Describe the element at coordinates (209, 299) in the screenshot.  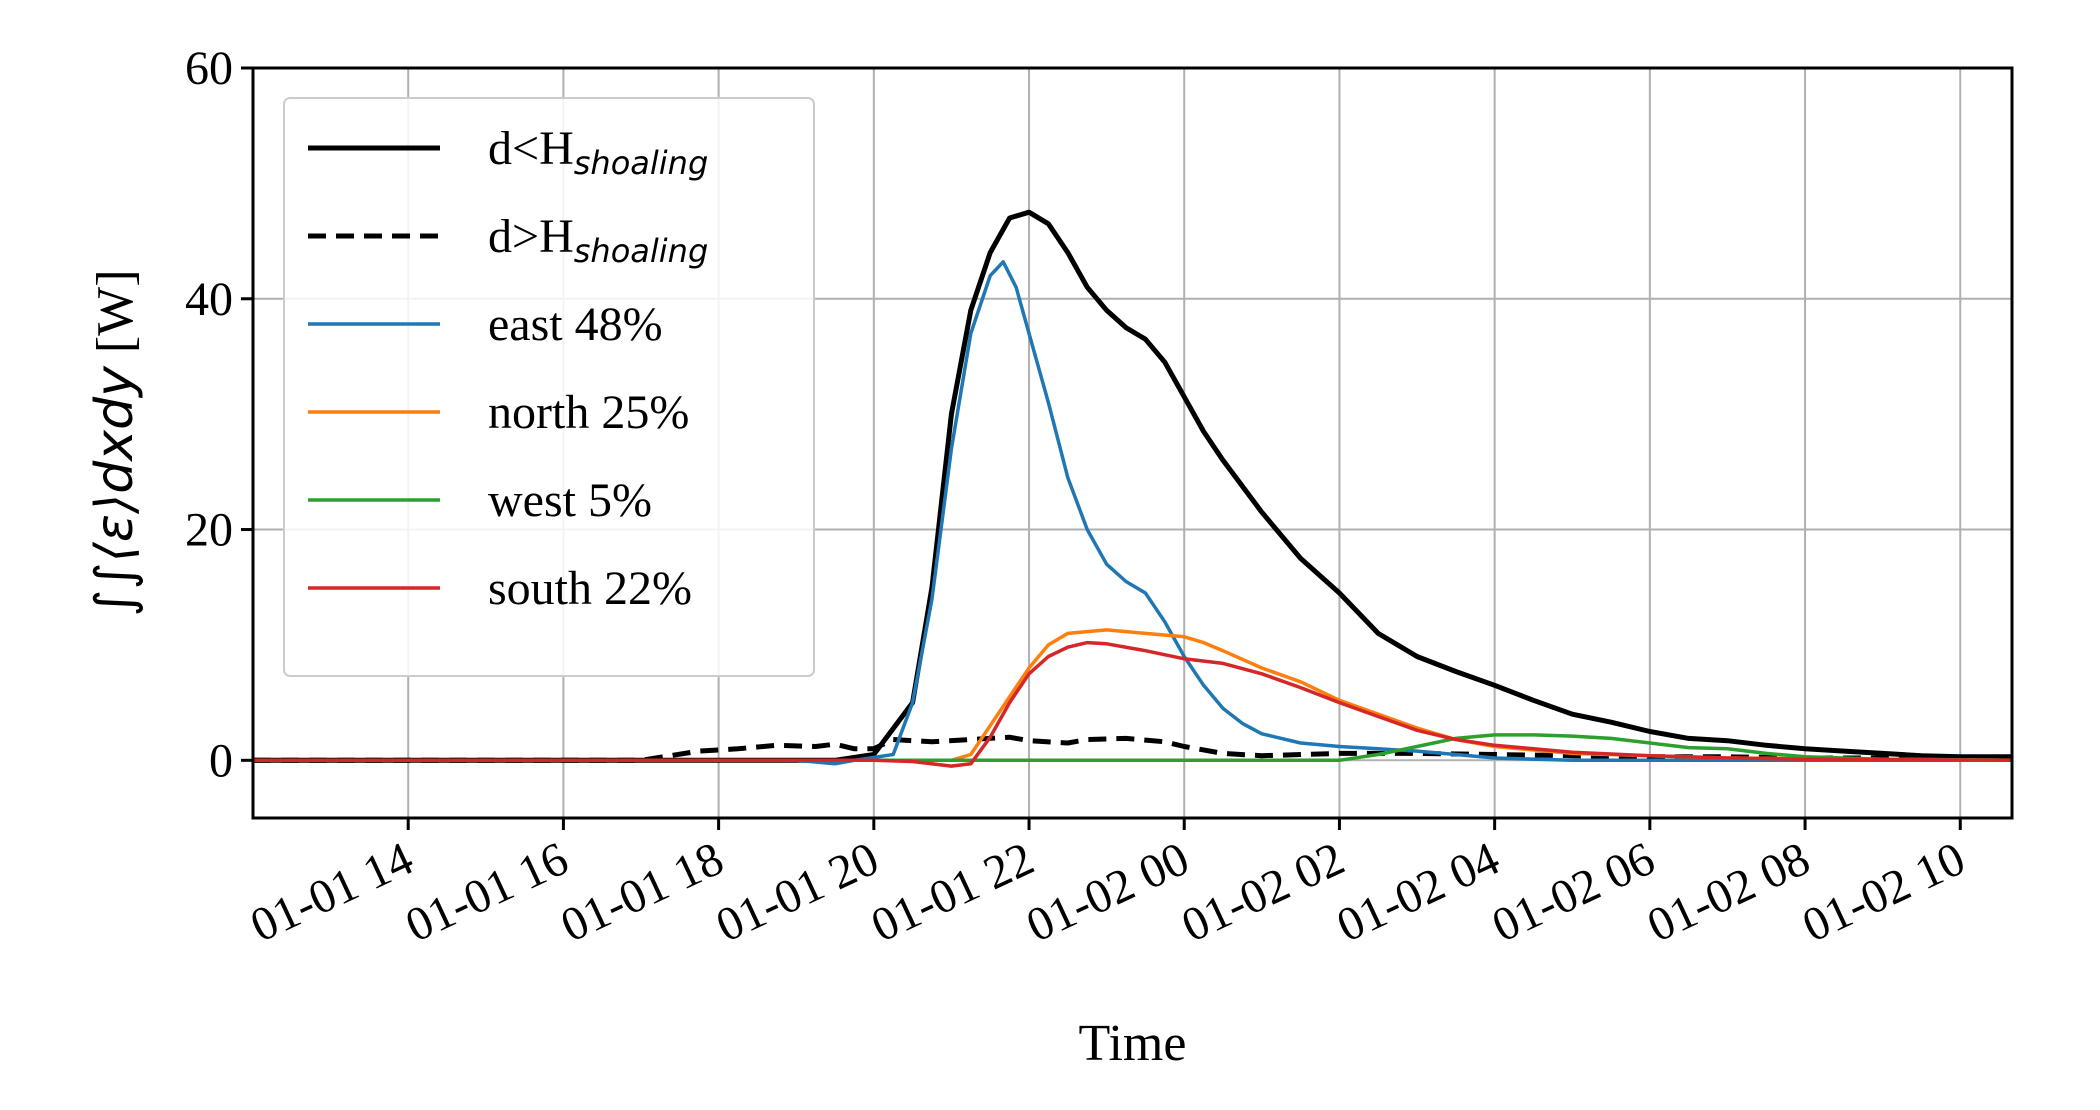
I see `y-tick-label: 40` at that location.